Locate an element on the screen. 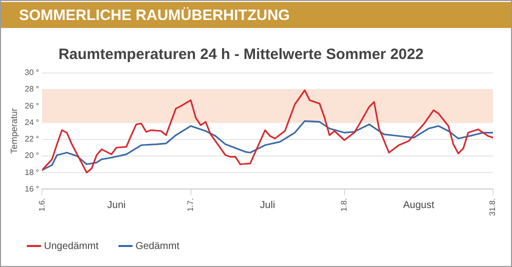 The width and height of the screenshot is (512, 267). legend-label: Gedämmt is located at coordinates (157, 246).